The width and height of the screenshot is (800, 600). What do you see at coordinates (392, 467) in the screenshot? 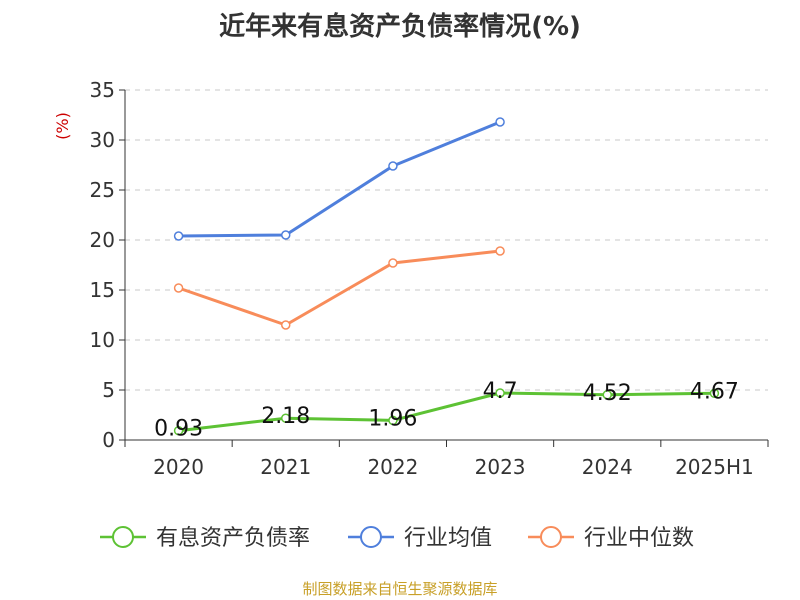
I see `x-tick-label-2022: 2022` at bounding box center [392, 467].